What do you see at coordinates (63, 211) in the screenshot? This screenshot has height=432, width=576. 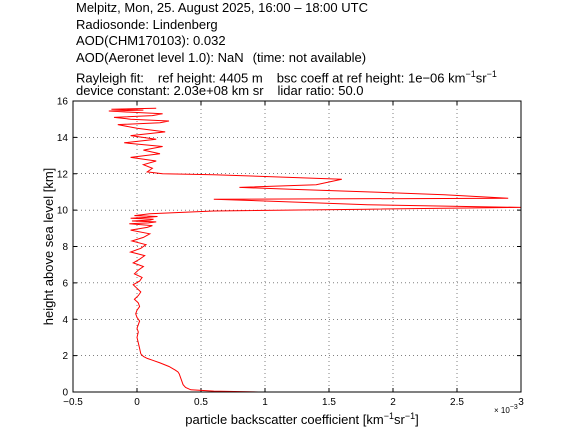 I see `y-tick-label: 10` at bounding box center [63, 211].